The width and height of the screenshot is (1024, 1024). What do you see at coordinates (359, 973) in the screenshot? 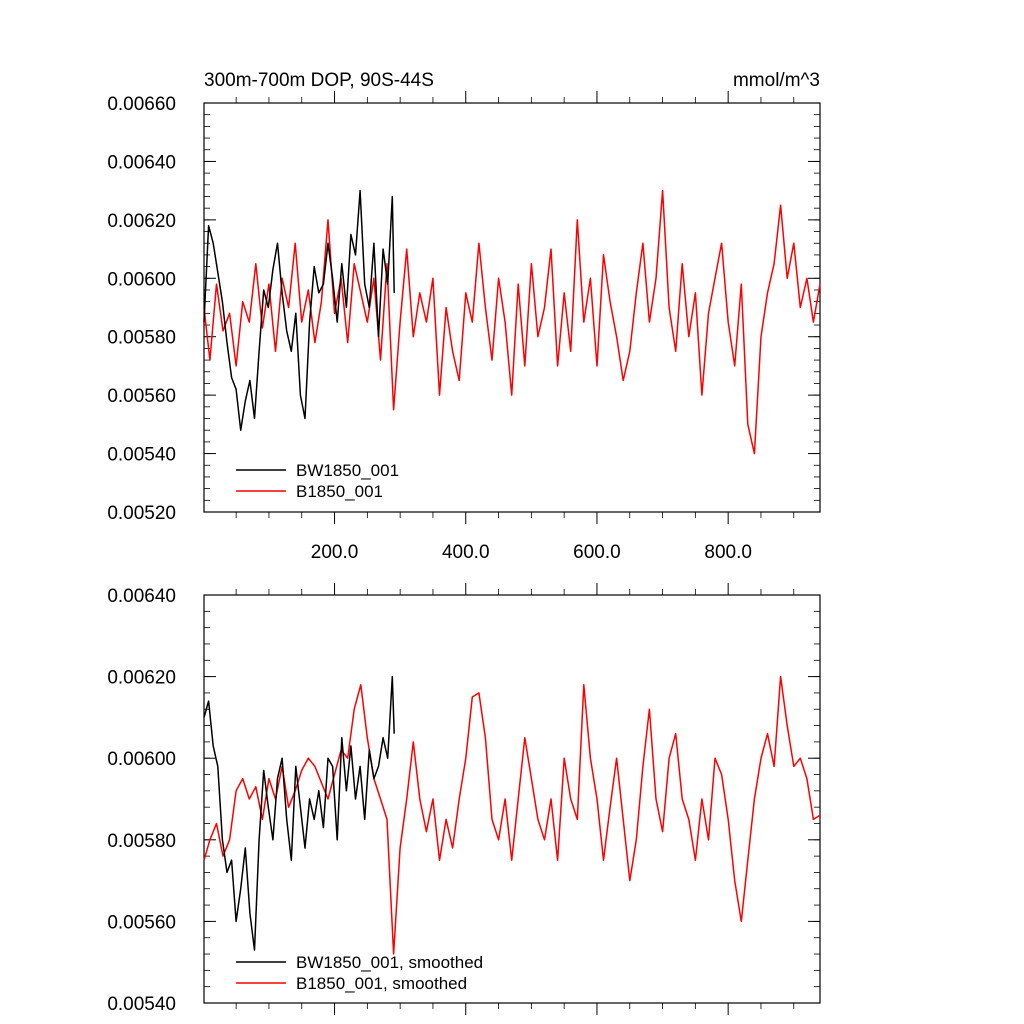
I see `legend: BW1850_001, smoothed B1850_001, smoothed` at bounding box center [359, 973].